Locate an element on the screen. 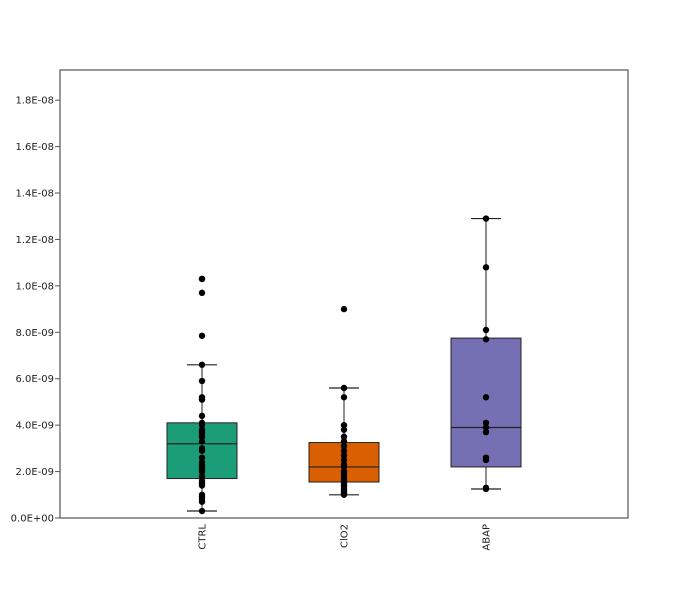  y-tick-label: 1.4E-08 is located at coordinates (34, 194).